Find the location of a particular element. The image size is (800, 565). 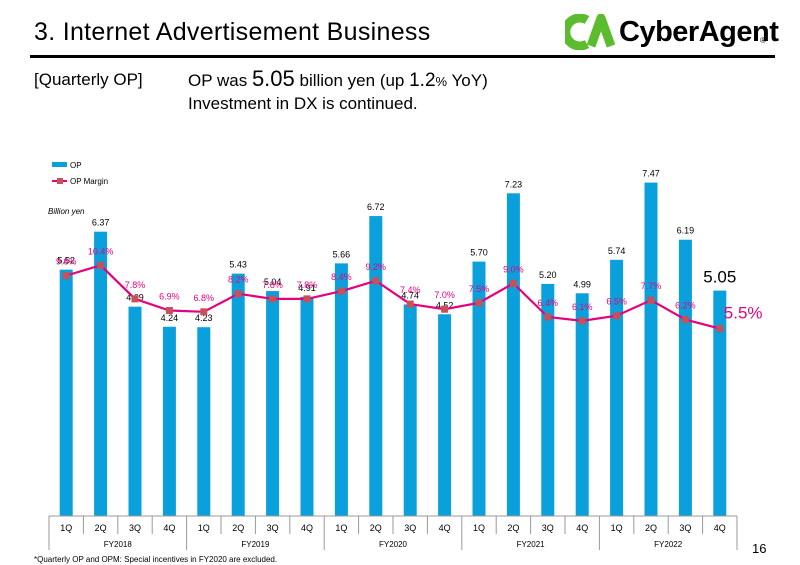

op-value-label: 6.37 is located at coordinates (101, 223).